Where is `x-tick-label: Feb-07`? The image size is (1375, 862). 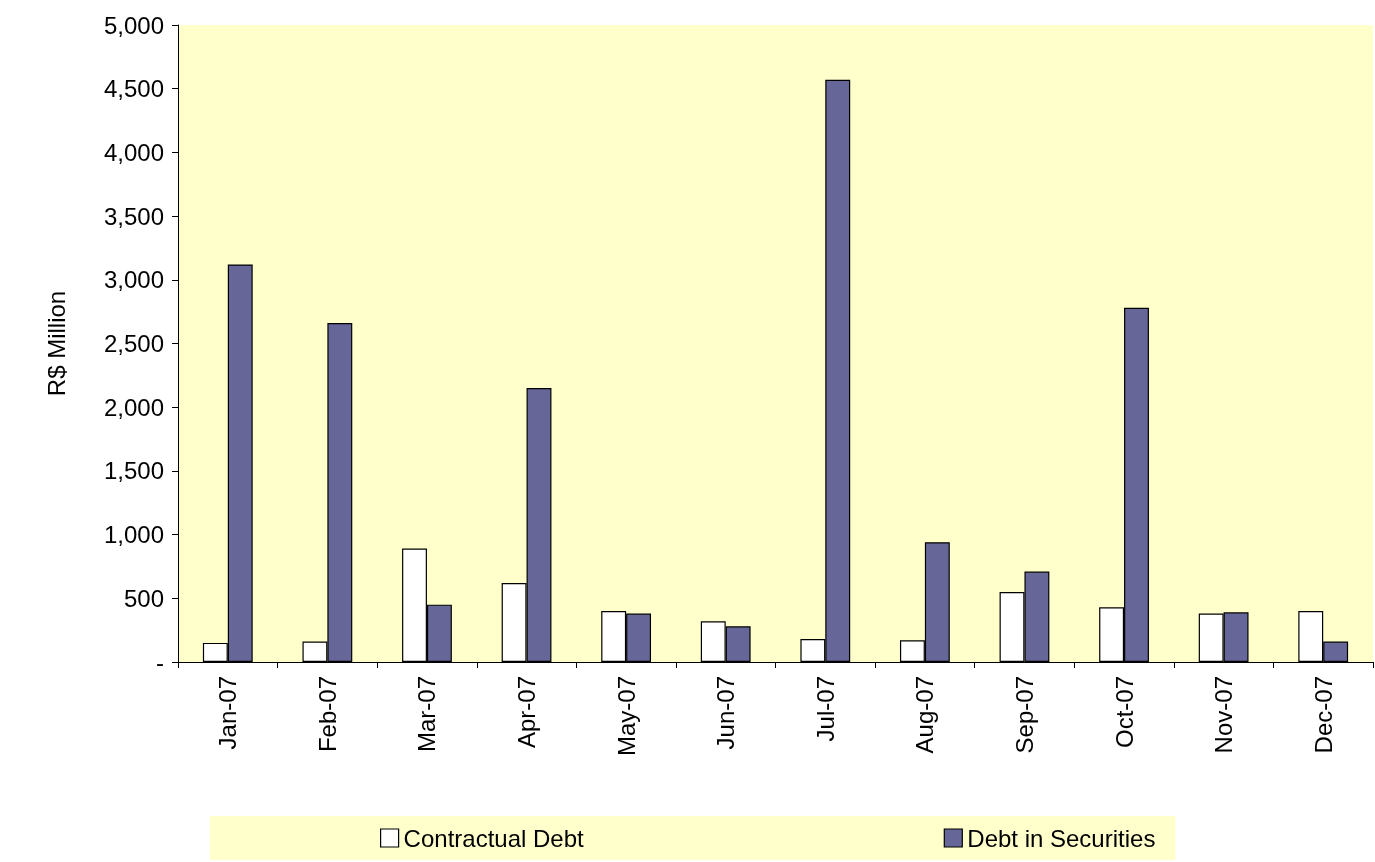 x-tick-label: Feb-07 is located at coordinates (327, 714).